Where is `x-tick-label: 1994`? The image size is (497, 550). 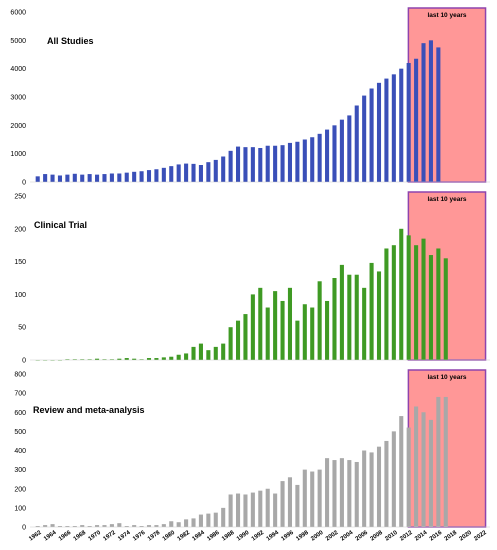 x-tick-label: 1994 is located at coordinates (273, 536).